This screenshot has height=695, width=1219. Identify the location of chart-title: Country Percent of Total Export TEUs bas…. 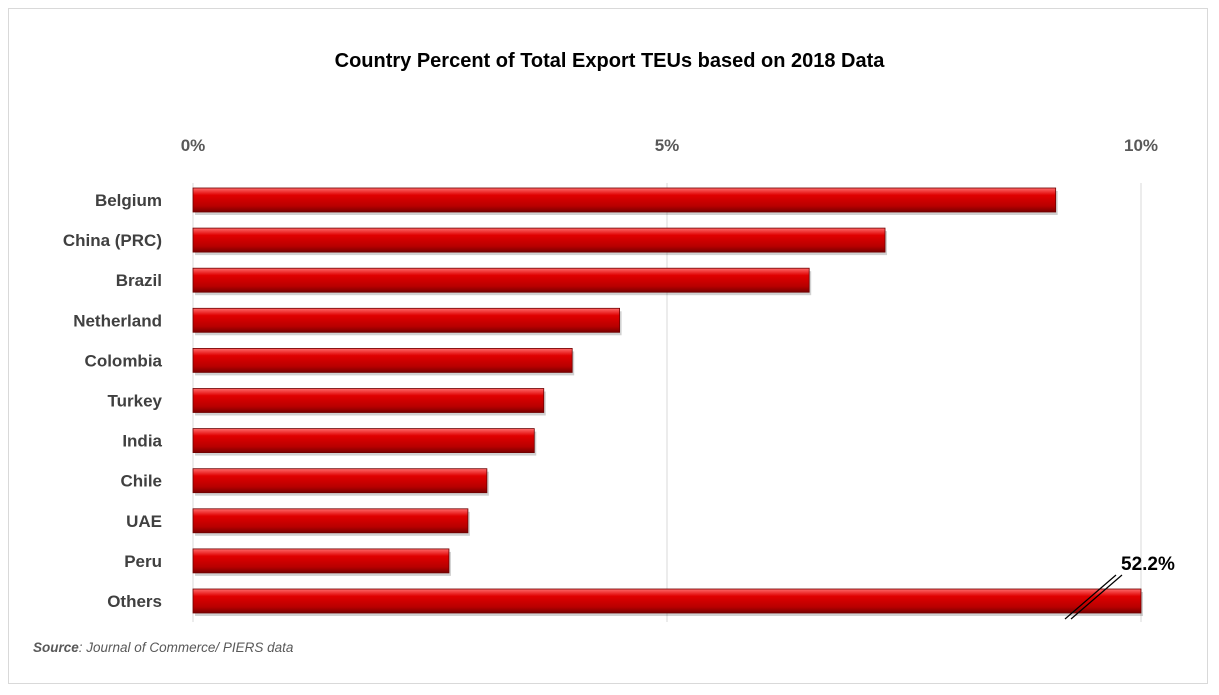
(609, 61).